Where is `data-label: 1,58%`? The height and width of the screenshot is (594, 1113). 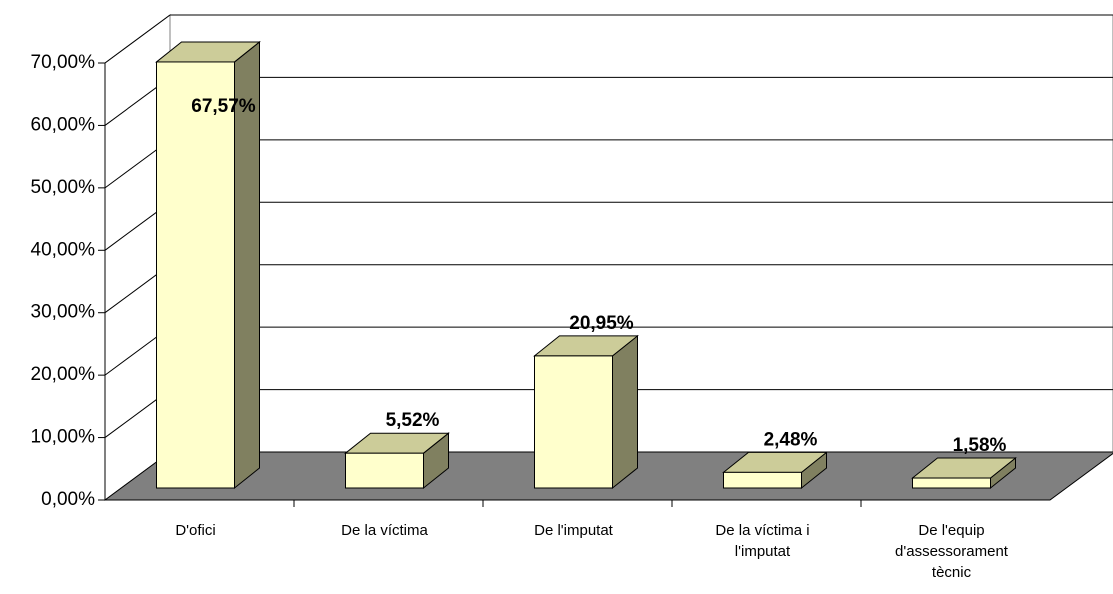
data-label: 1,58% is located at coordinates (980, 445).